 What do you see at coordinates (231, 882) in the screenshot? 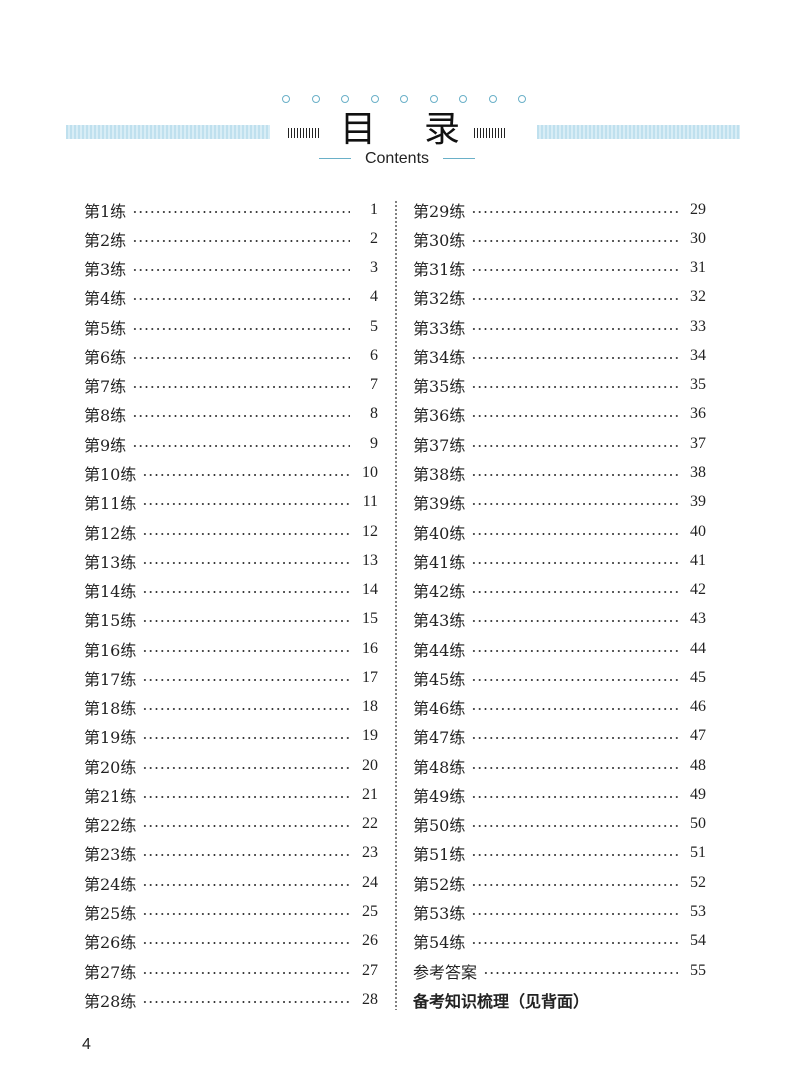
I see `toc-entry: 第24练 24` at bounding box center [231, 882].